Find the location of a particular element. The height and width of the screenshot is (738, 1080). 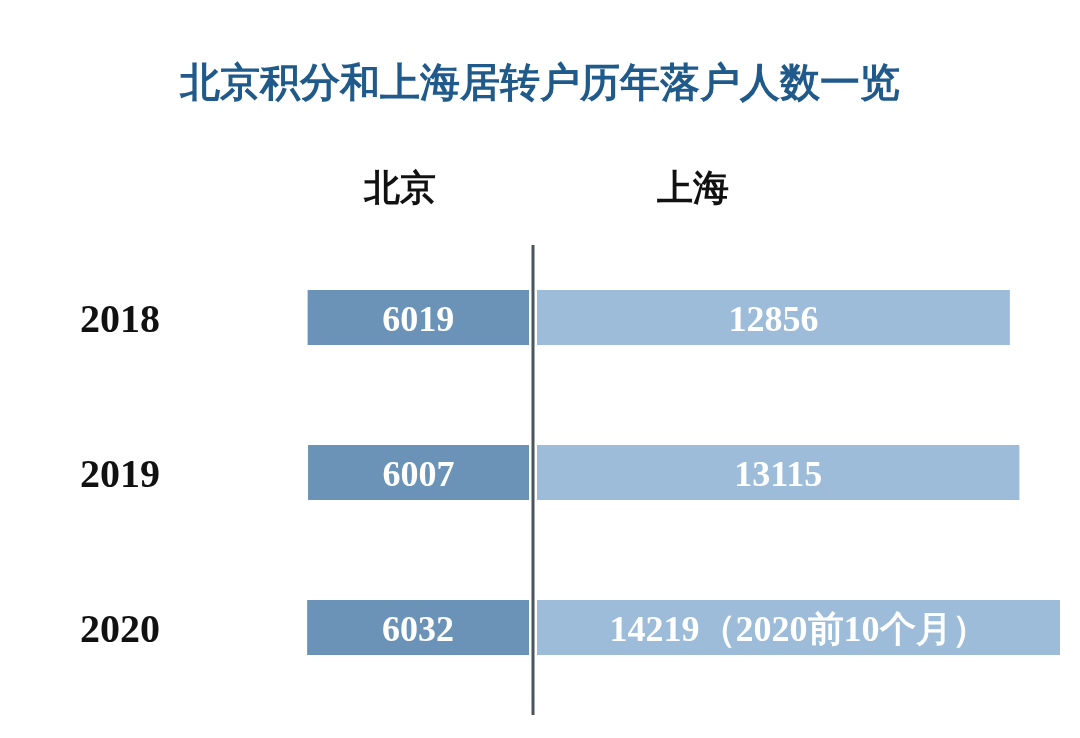

data-label: 6019 is located at coordinates (418, 318).